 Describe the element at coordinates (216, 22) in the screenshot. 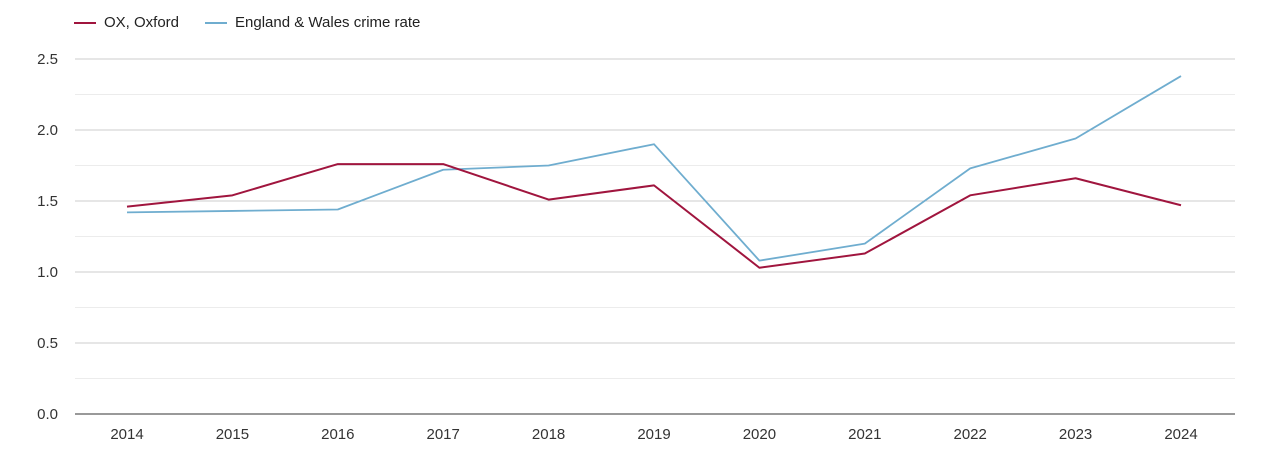

I see `legend-swatch-england-wales` at that location.